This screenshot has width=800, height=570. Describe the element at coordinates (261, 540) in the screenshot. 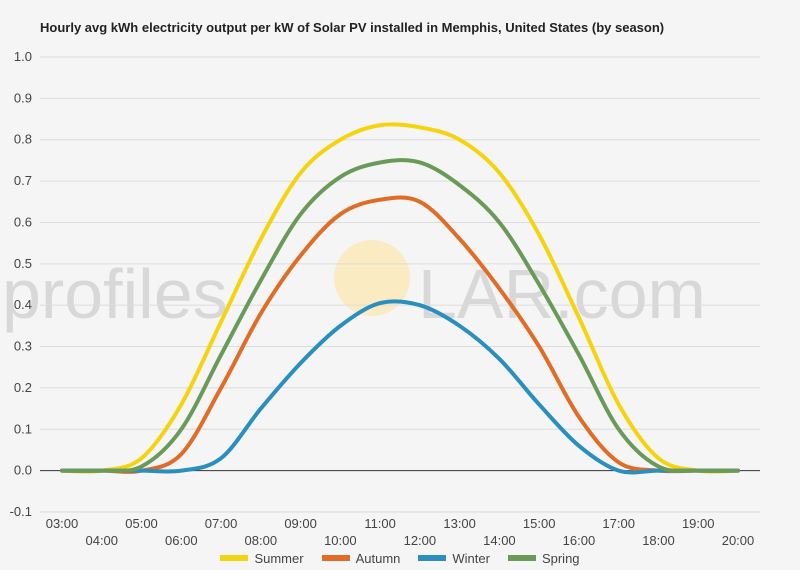

I see `x-tick-label: 08:00` at that location.